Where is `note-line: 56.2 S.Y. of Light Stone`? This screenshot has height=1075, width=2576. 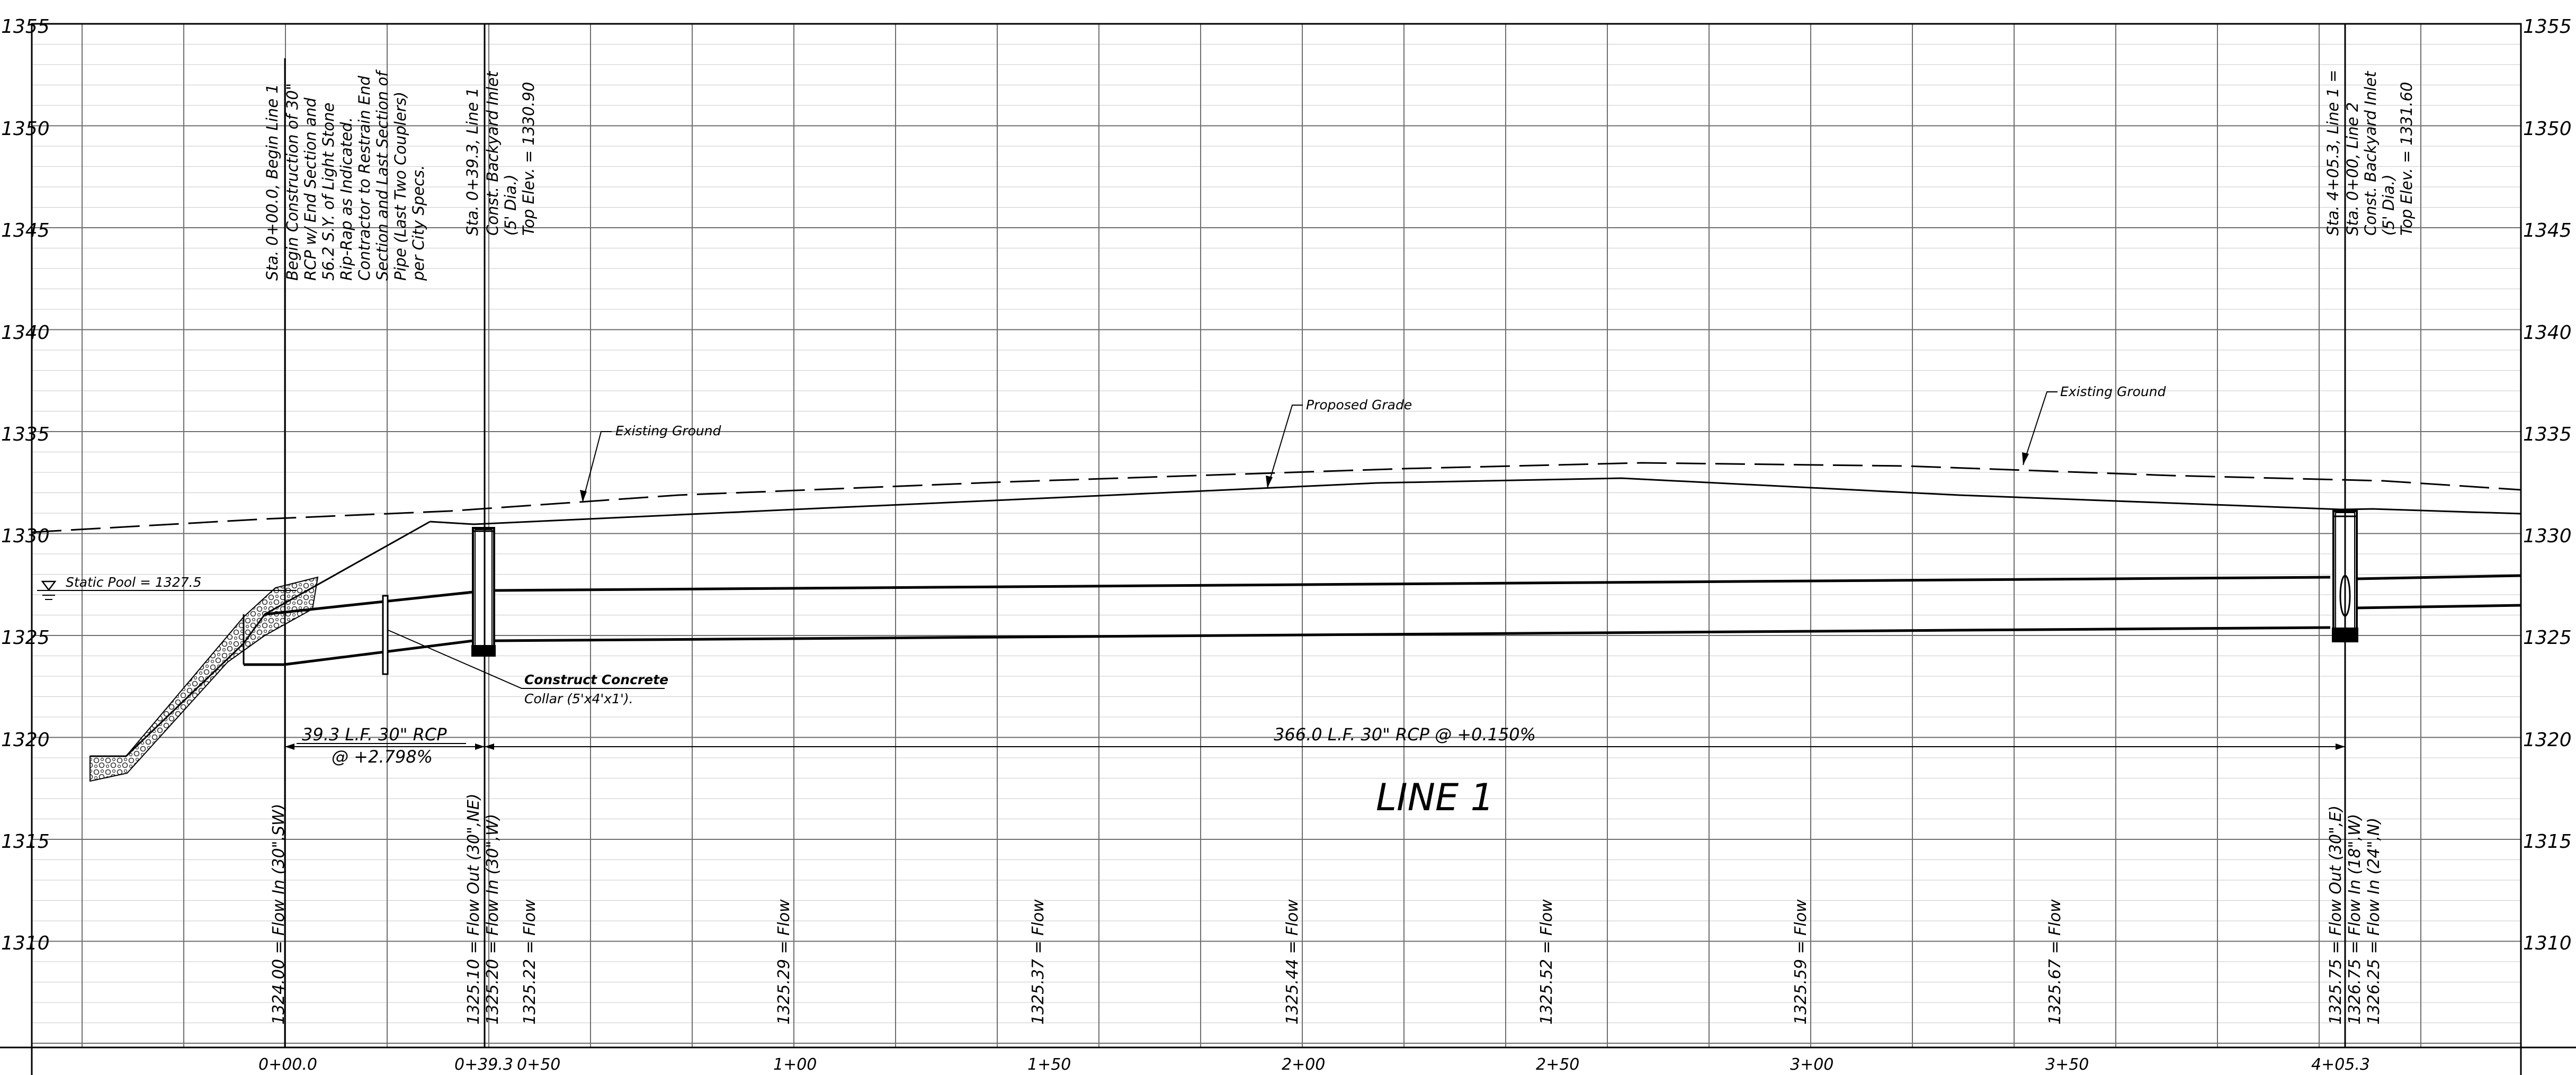 note-line: 56.2 S.Y. of Light Stone is located at coordinates (328, 192).